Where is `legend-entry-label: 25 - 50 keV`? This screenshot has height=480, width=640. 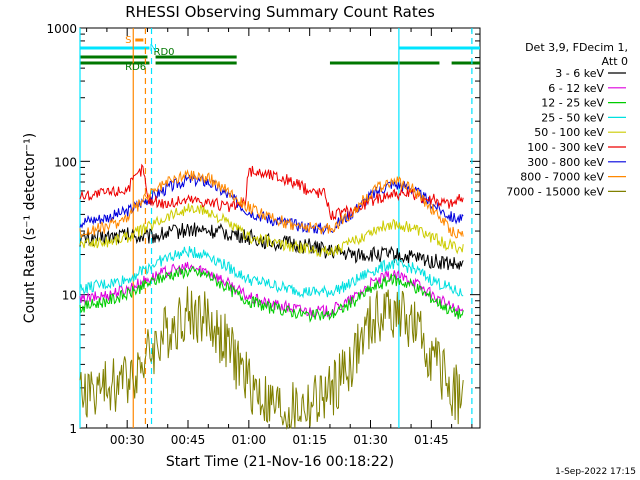 legend-entry-label: 25 - 50 keV is located at coordinates (572, 117).